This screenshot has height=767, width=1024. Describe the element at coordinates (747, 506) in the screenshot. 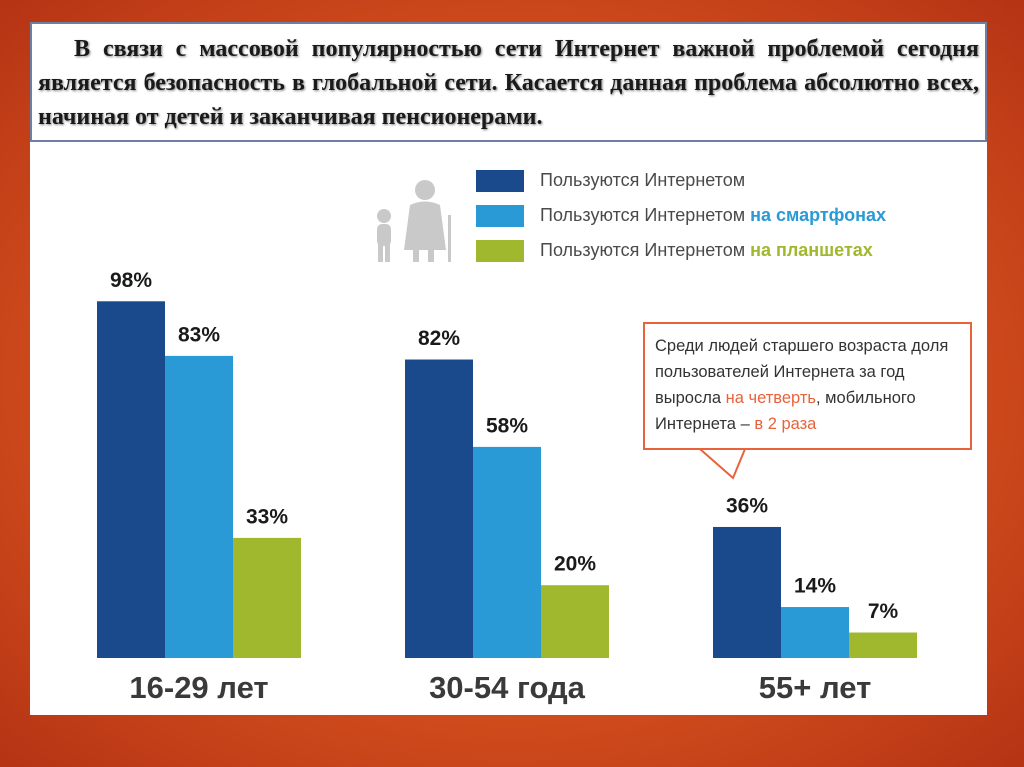

I see `value-label: 36%` at that location.